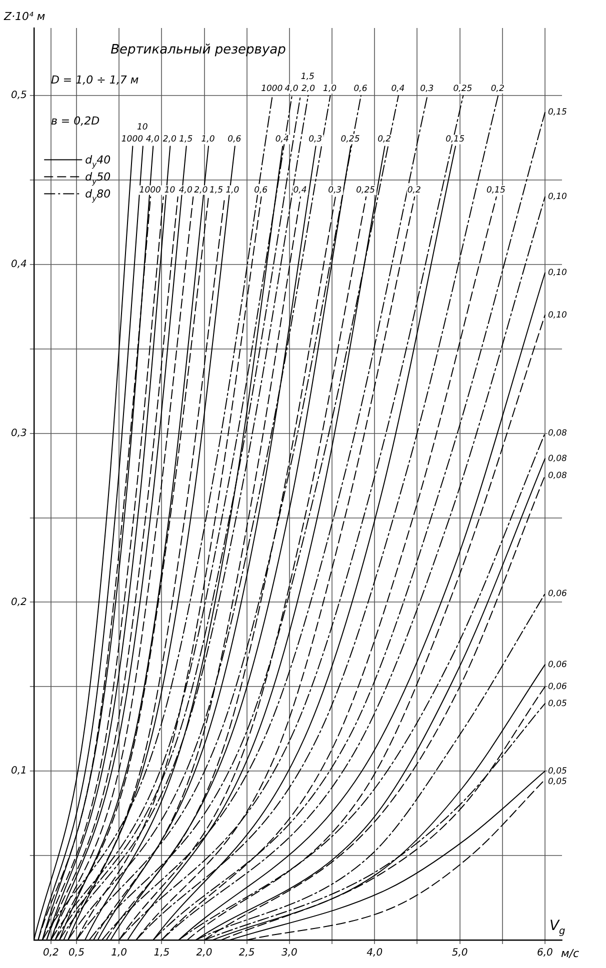 The width and height of the screenshot is (606, 968). Describe the element at coordinates (119, 953) in the screenshot. I see `x-tick-label: 1,0` at that location.